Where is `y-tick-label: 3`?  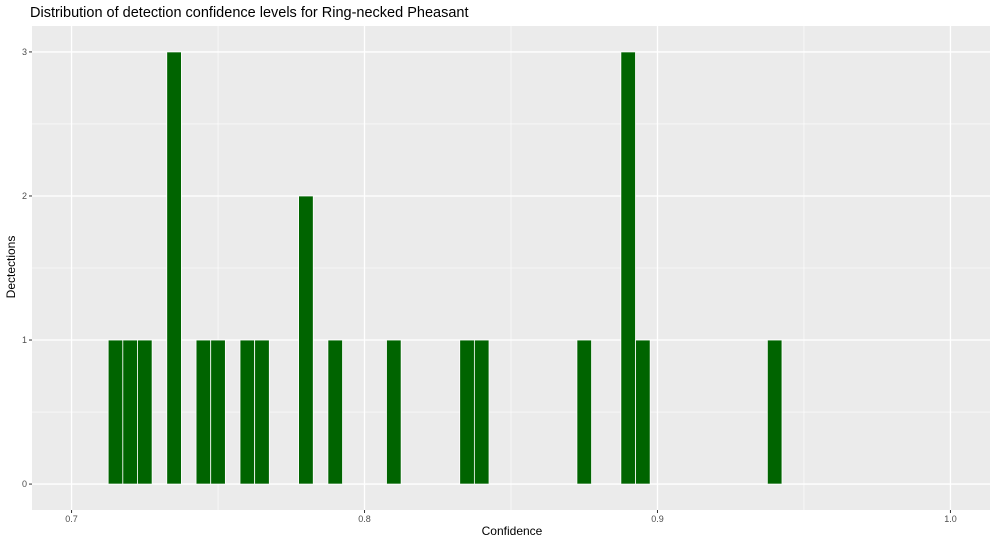
y-tick-label: 3 is located at coordinates (24, 52).